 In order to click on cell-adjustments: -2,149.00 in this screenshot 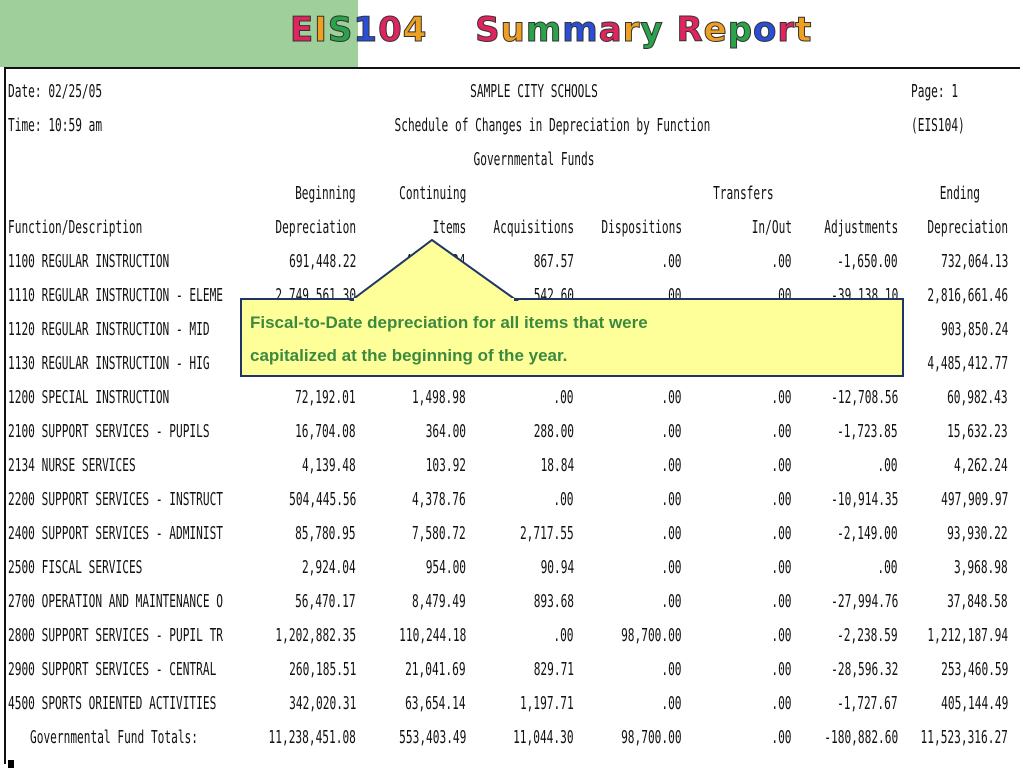, I will do `click(867, 533)`.